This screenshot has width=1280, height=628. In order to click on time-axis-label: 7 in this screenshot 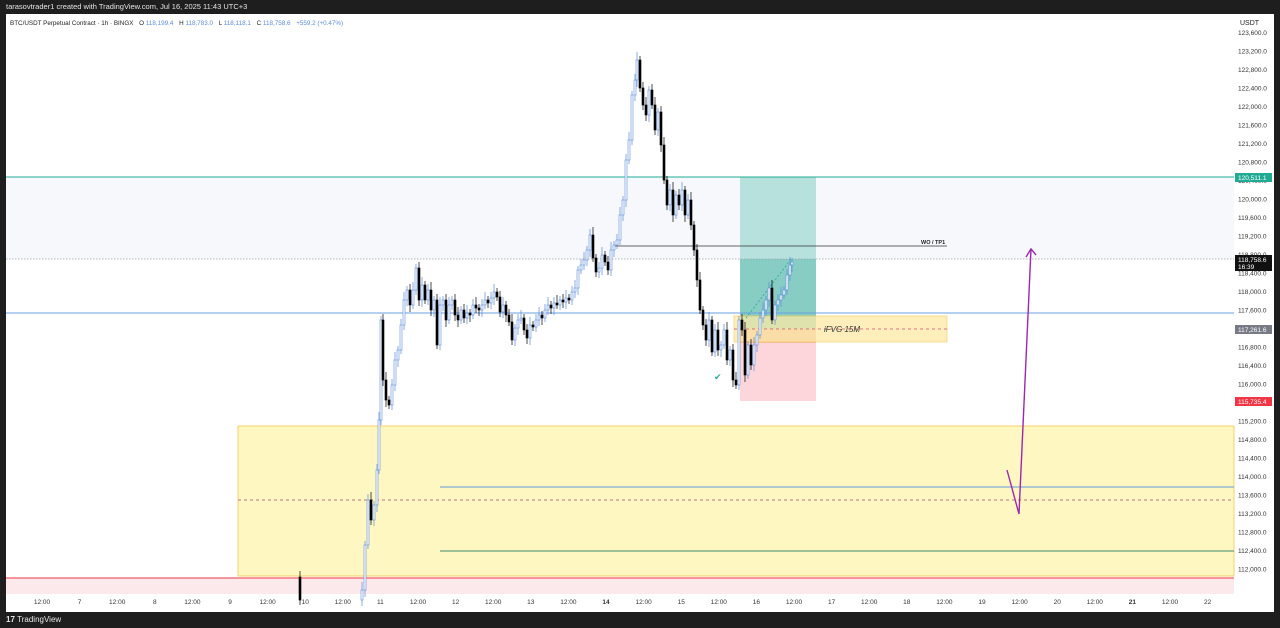, I will do `click(80, 602)`.